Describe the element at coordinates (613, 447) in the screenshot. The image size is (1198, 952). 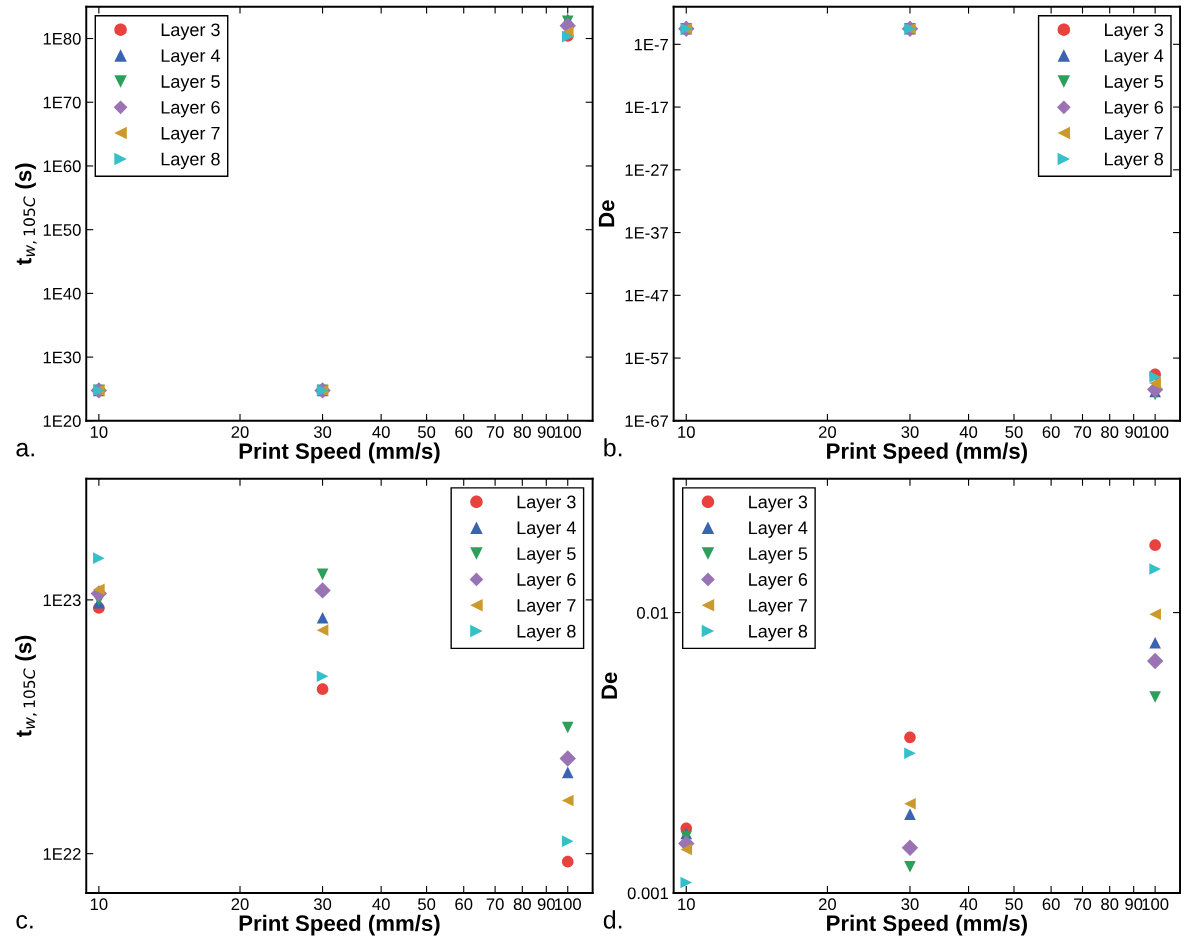
I see `text: b.` at that location.